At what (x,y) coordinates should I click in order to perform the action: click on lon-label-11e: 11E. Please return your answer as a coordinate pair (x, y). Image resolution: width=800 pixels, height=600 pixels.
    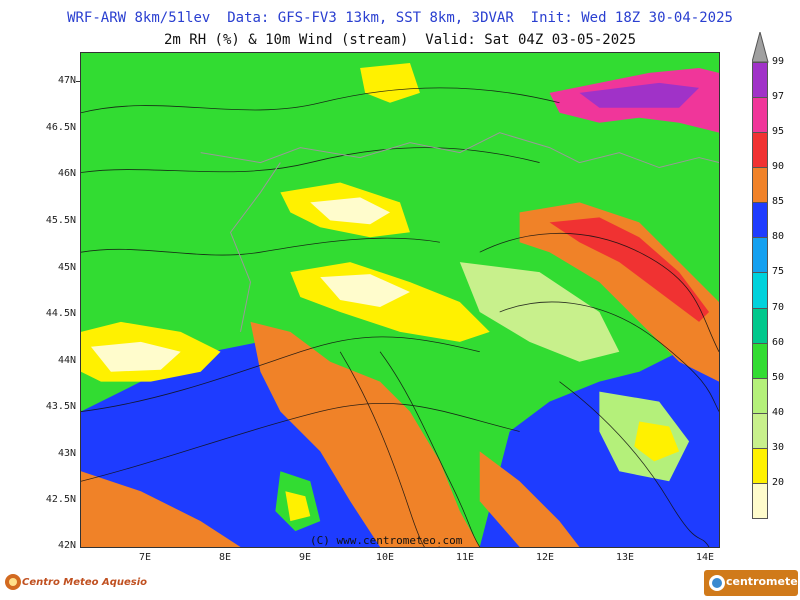
    Looking at the image, I should click on (465, 557).